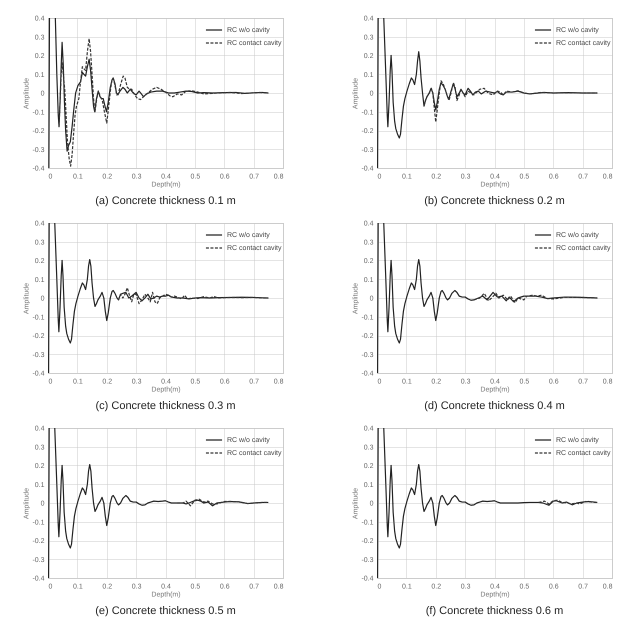 The width and height of the screenshot is (643, 631). I want to click on text: (b) Concrete thickness 0.2 m, so click(494, 201).